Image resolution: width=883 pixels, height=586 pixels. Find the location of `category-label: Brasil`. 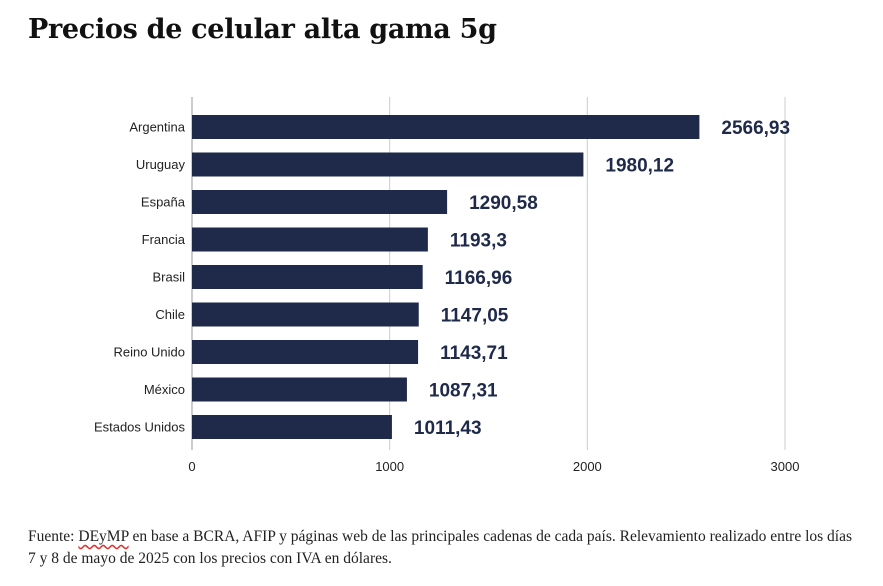

category-label: Brasil is located at coordinates (168, 277).